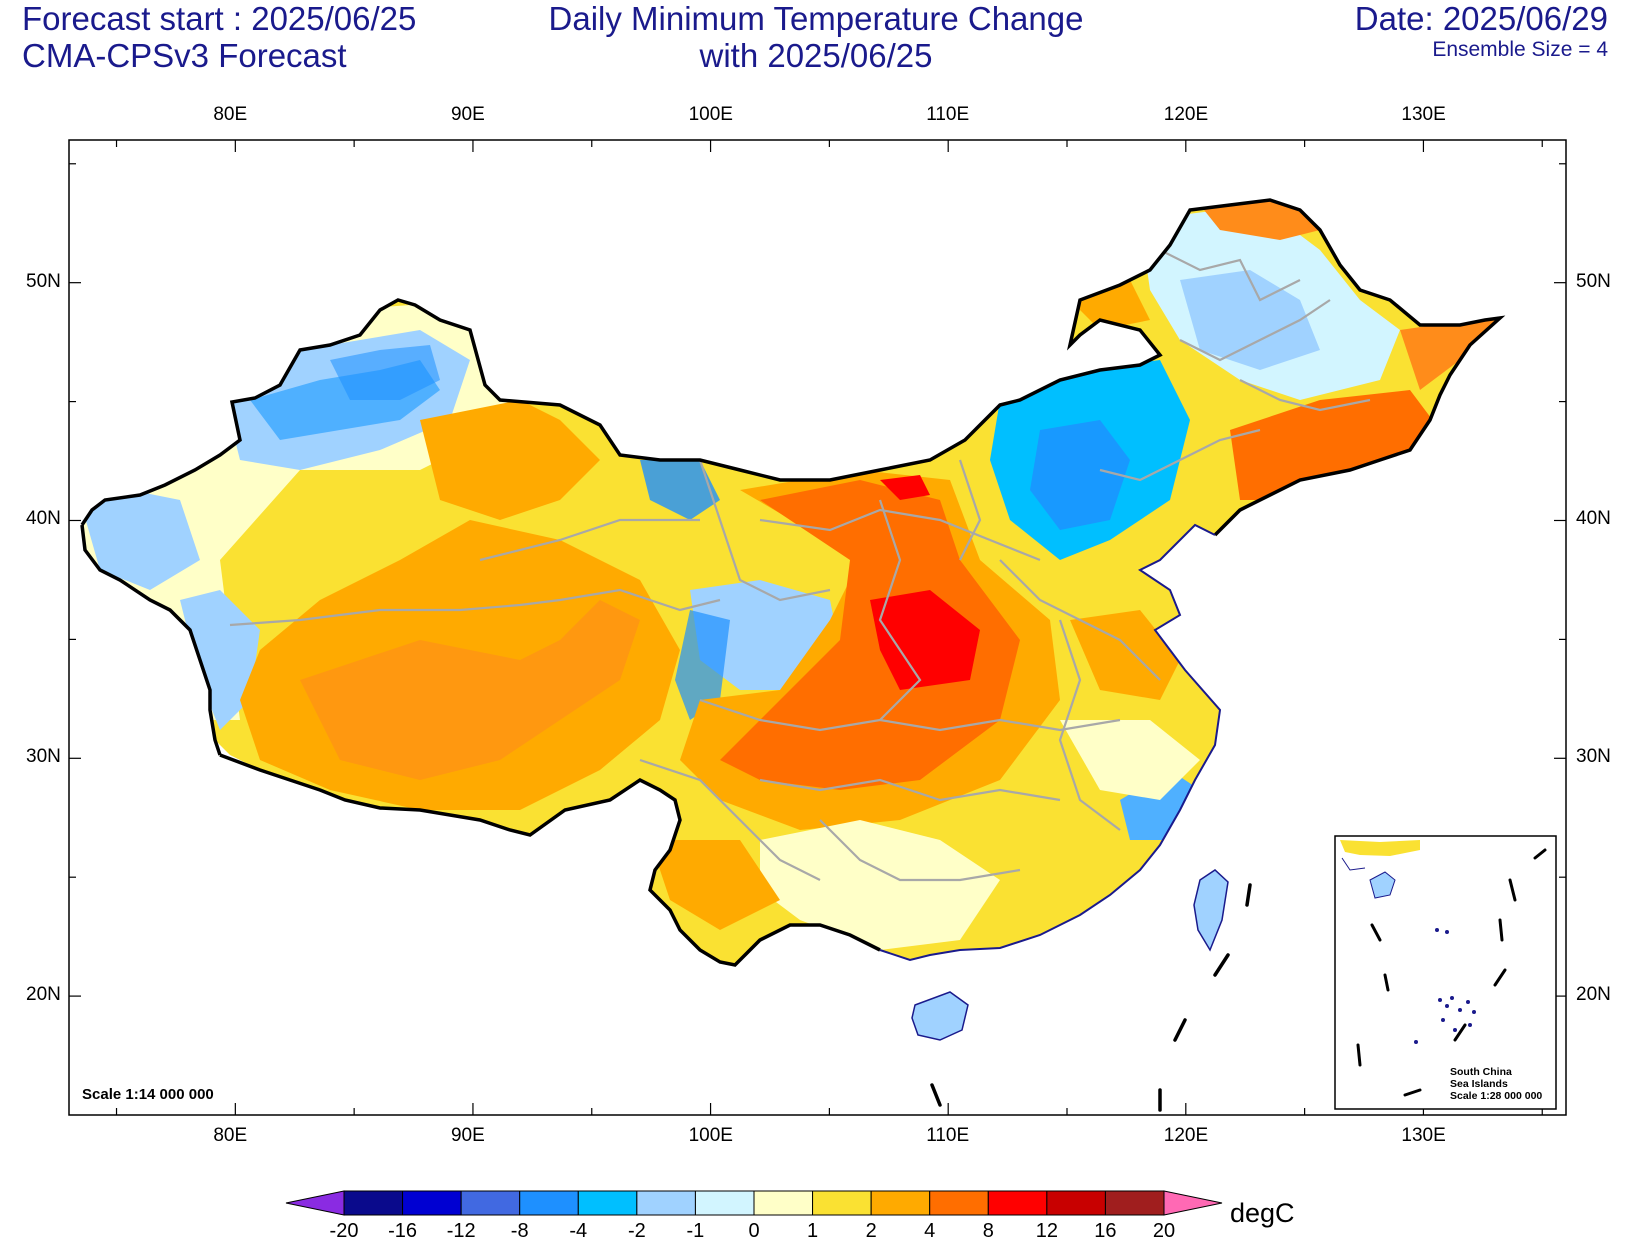  Describe the element at coordinates (1423, 1135) in the screenshot. I see `lon-label-bottom: 130E` at that location.